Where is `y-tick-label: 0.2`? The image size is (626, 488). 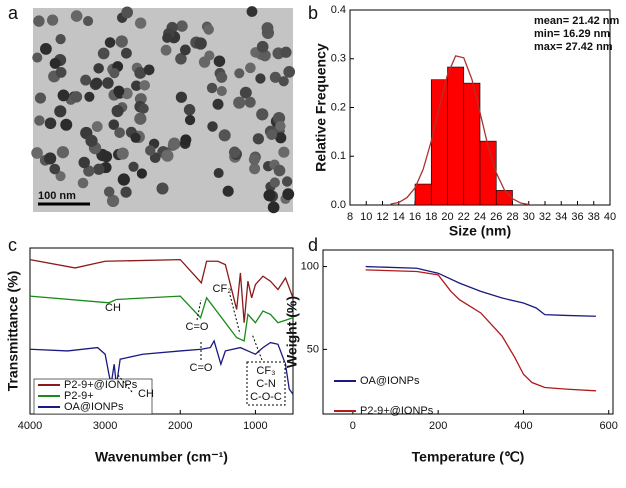
y-tick-label: 0.2 is located at coordinates (338, 107).